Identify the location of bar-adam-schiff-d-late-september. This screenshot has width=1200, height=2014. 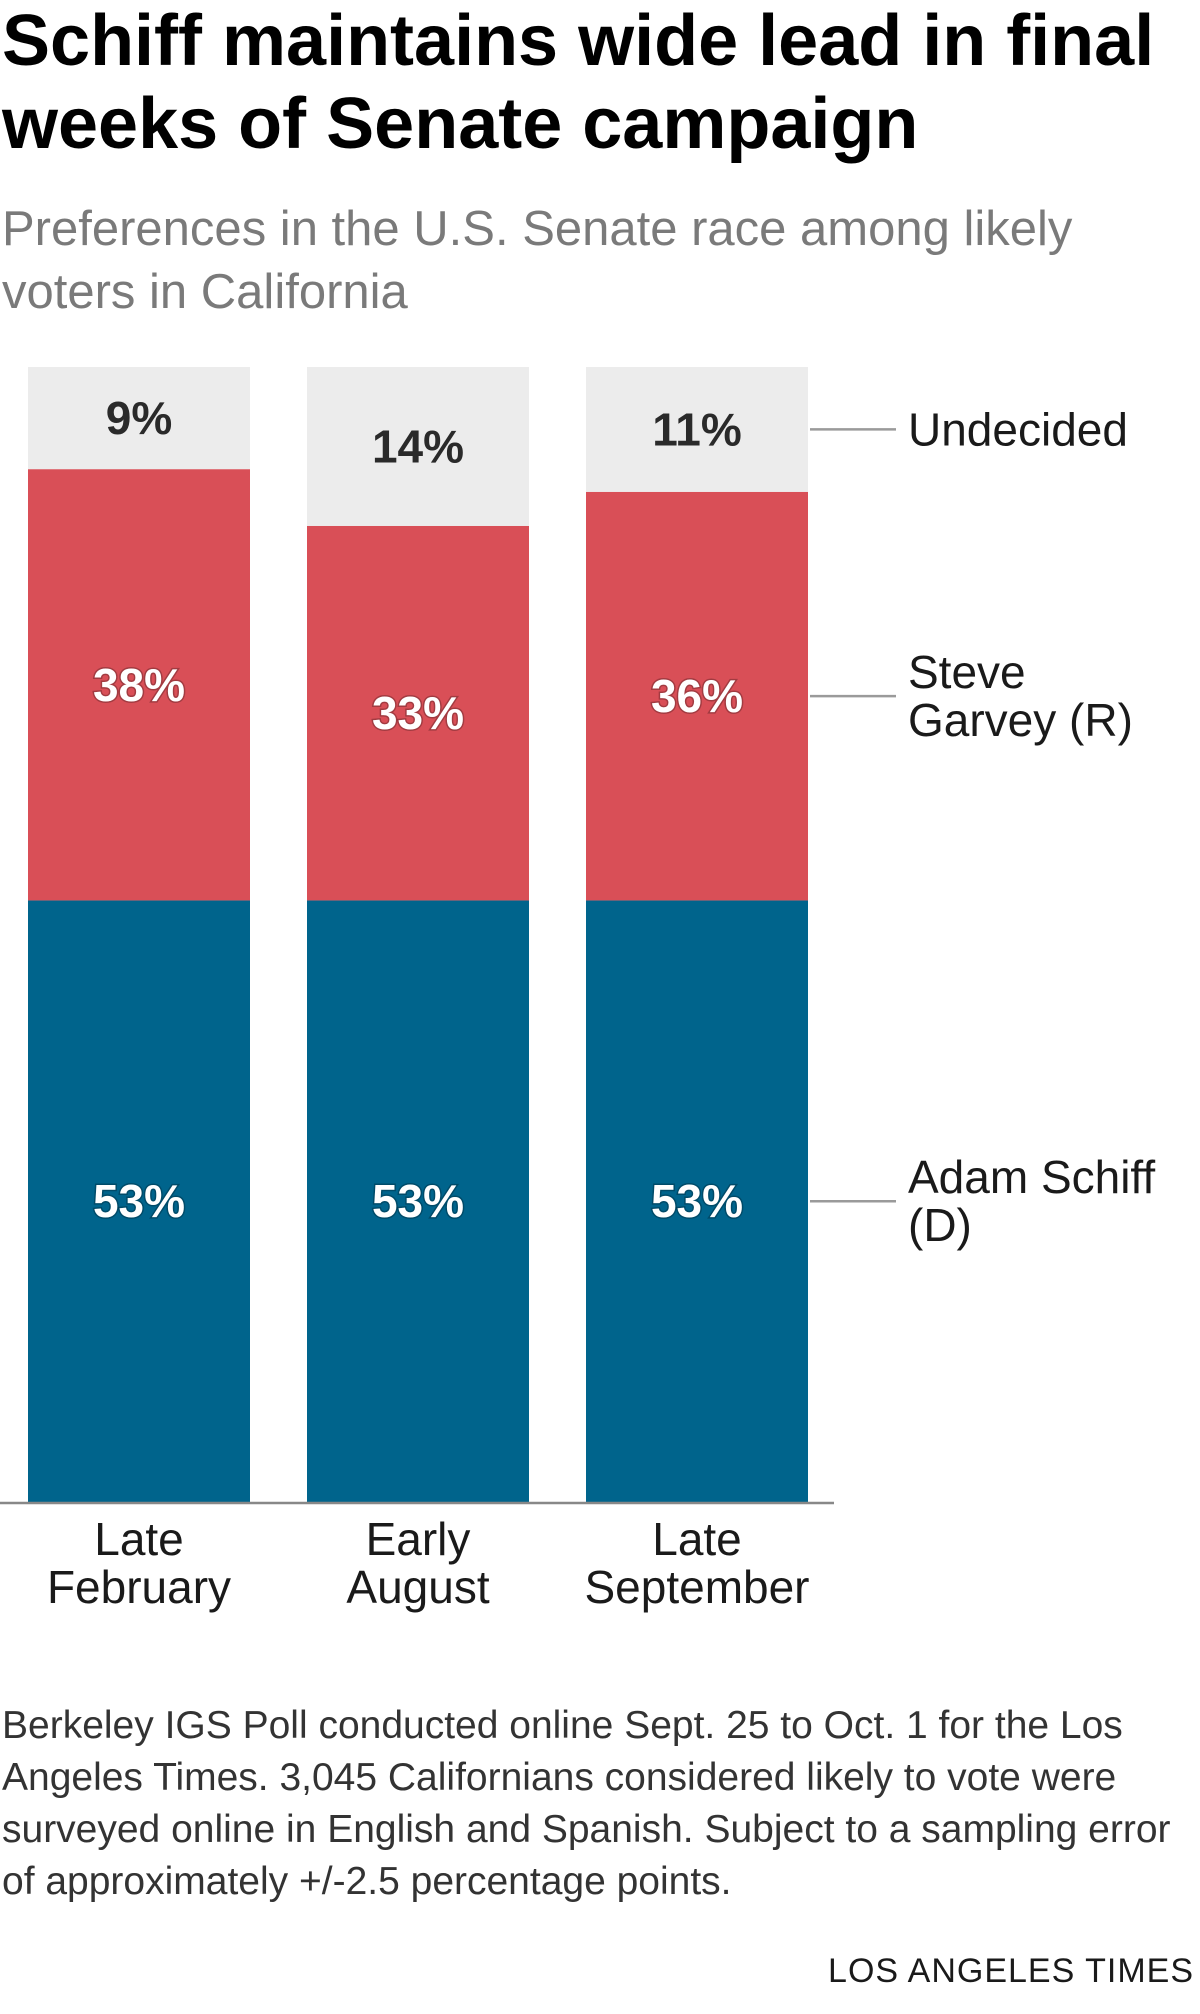
(697, 1201).